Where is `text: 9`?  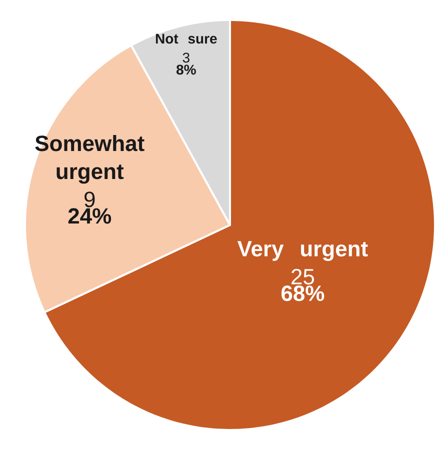 text: 9 is located at coordinates (89, 200).